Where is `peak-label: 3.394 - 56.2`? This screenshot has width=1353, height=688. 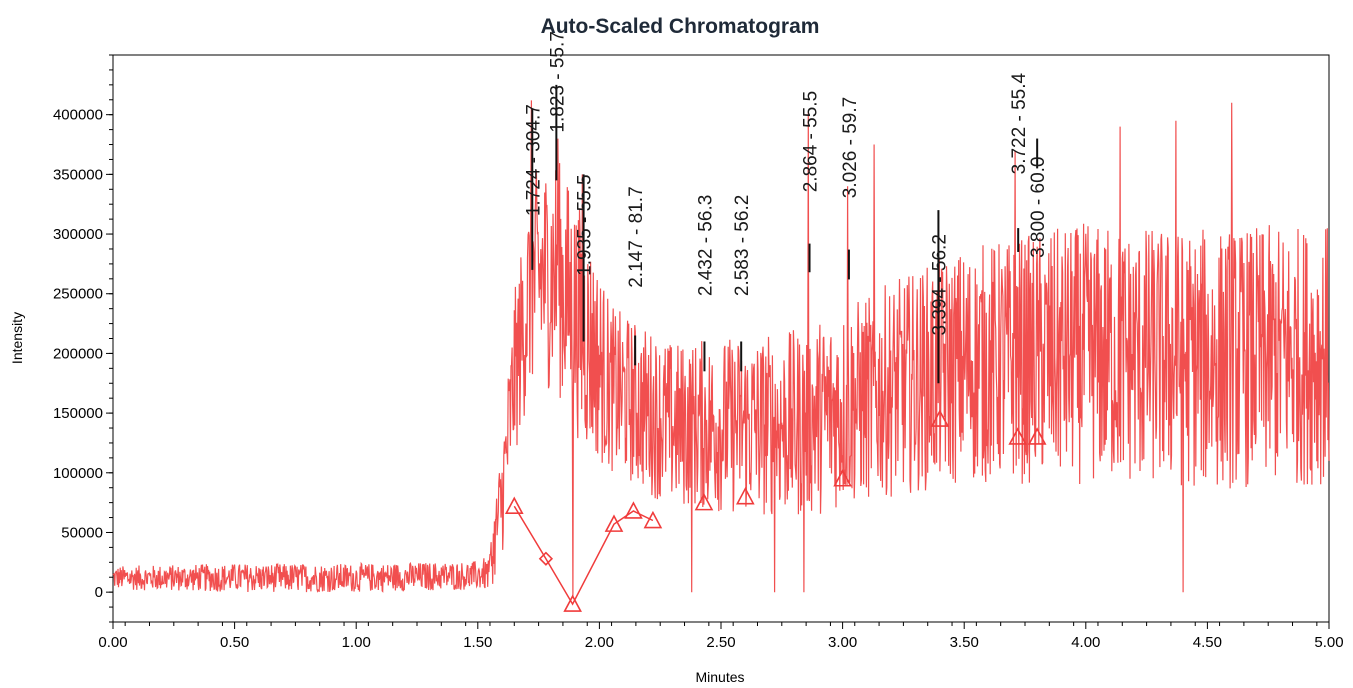
peak-label: 3.394 - 56.2 is located at coordinates (939, 284).